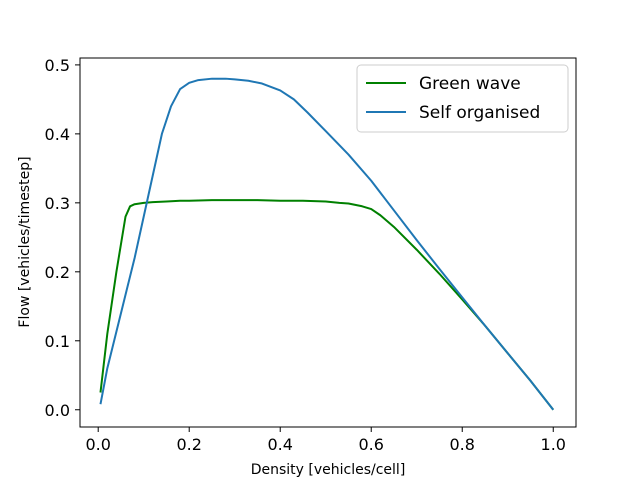  I want to click on y-tick-label: 0.0, so click(57, 410).